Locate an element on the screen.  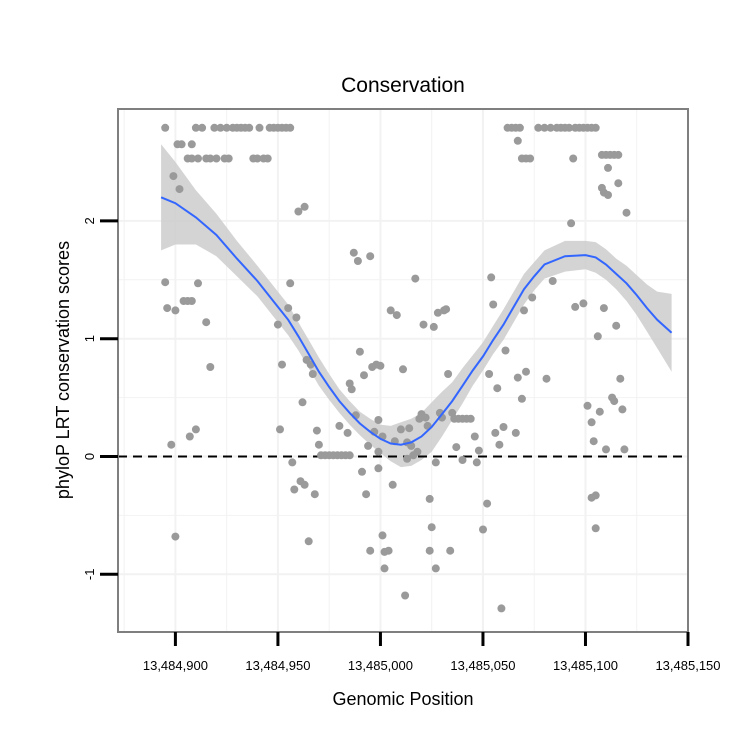
y-axis-title: phyloP LRT conservation scores is located at coordinates (63, 370).